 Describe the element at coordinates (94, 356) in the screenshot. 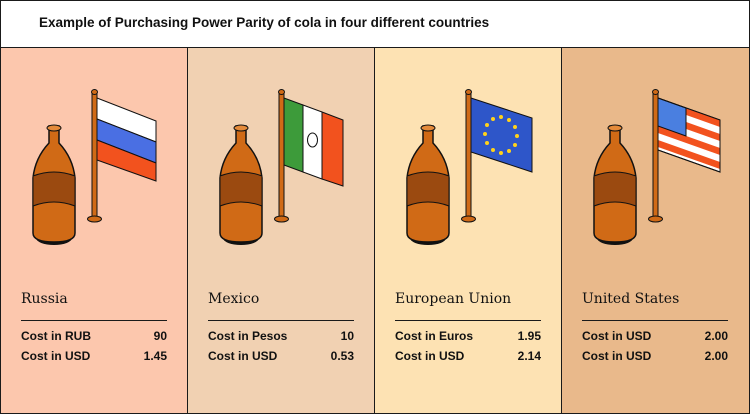

I see `cost-row: Cost in USD 1.45` at that location.